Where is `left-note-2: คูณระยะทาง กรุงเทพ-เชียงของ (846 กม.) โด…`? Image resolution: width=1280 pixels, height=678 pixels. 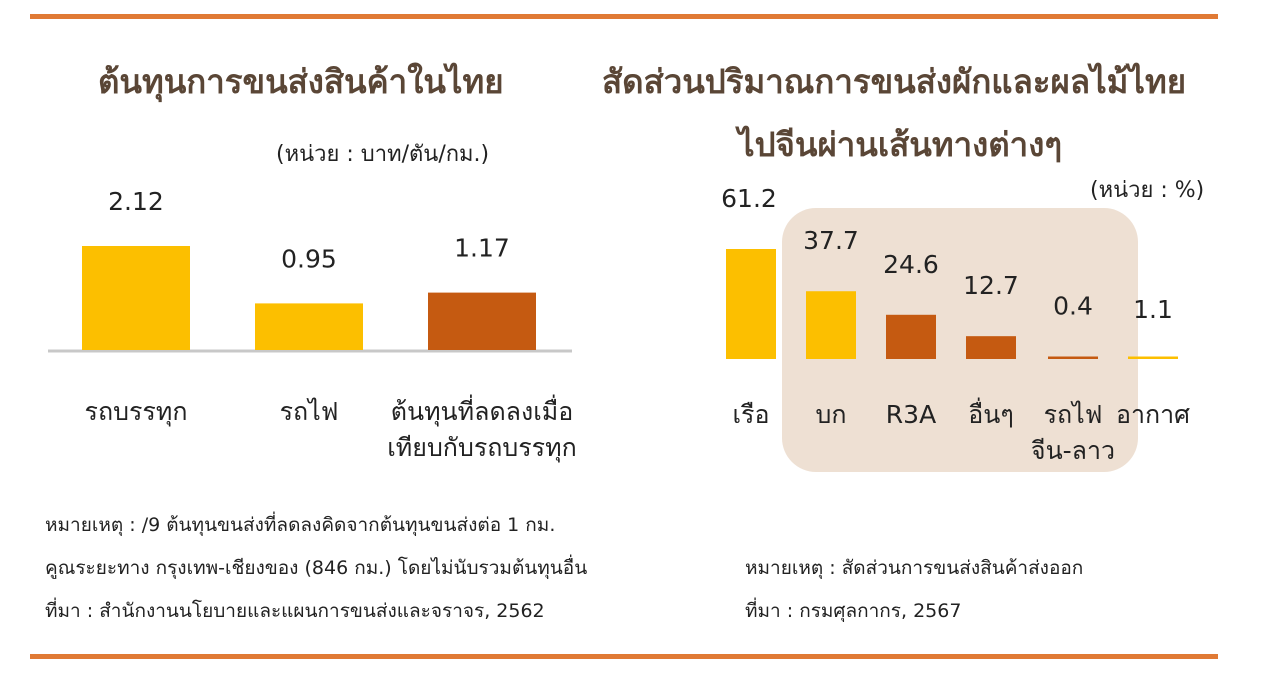 left-note-2: คูณระยะทาง กรุงเทพ-เชียงของ (846 กม.) โด… is located at coordinates (316, 568).